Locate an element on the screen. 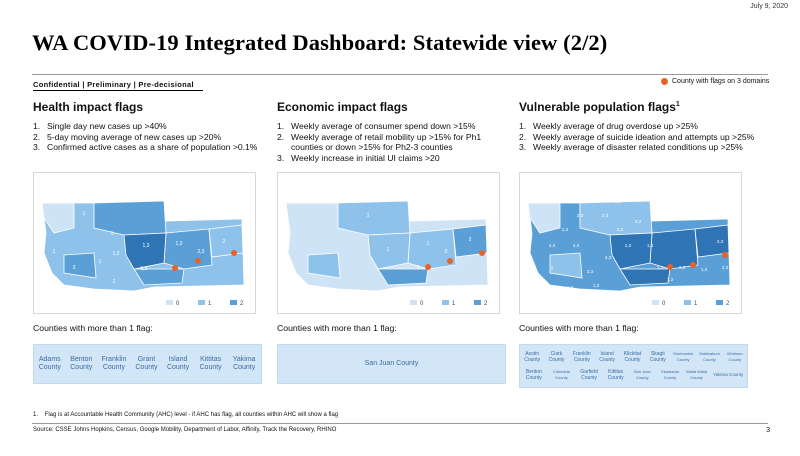  county-item: Klickitat County is located at coordinates (632, 357).